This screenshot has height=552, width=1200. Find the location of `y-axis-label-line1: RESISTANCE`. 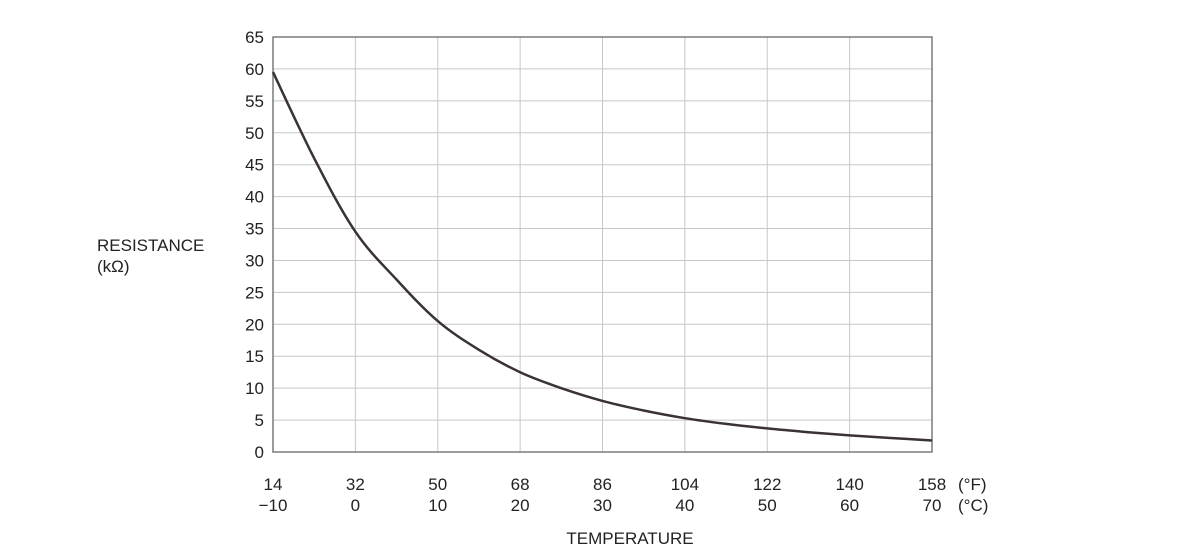

y-axis-label-line1: RESISTANCE is located at coordinates (150, 245).